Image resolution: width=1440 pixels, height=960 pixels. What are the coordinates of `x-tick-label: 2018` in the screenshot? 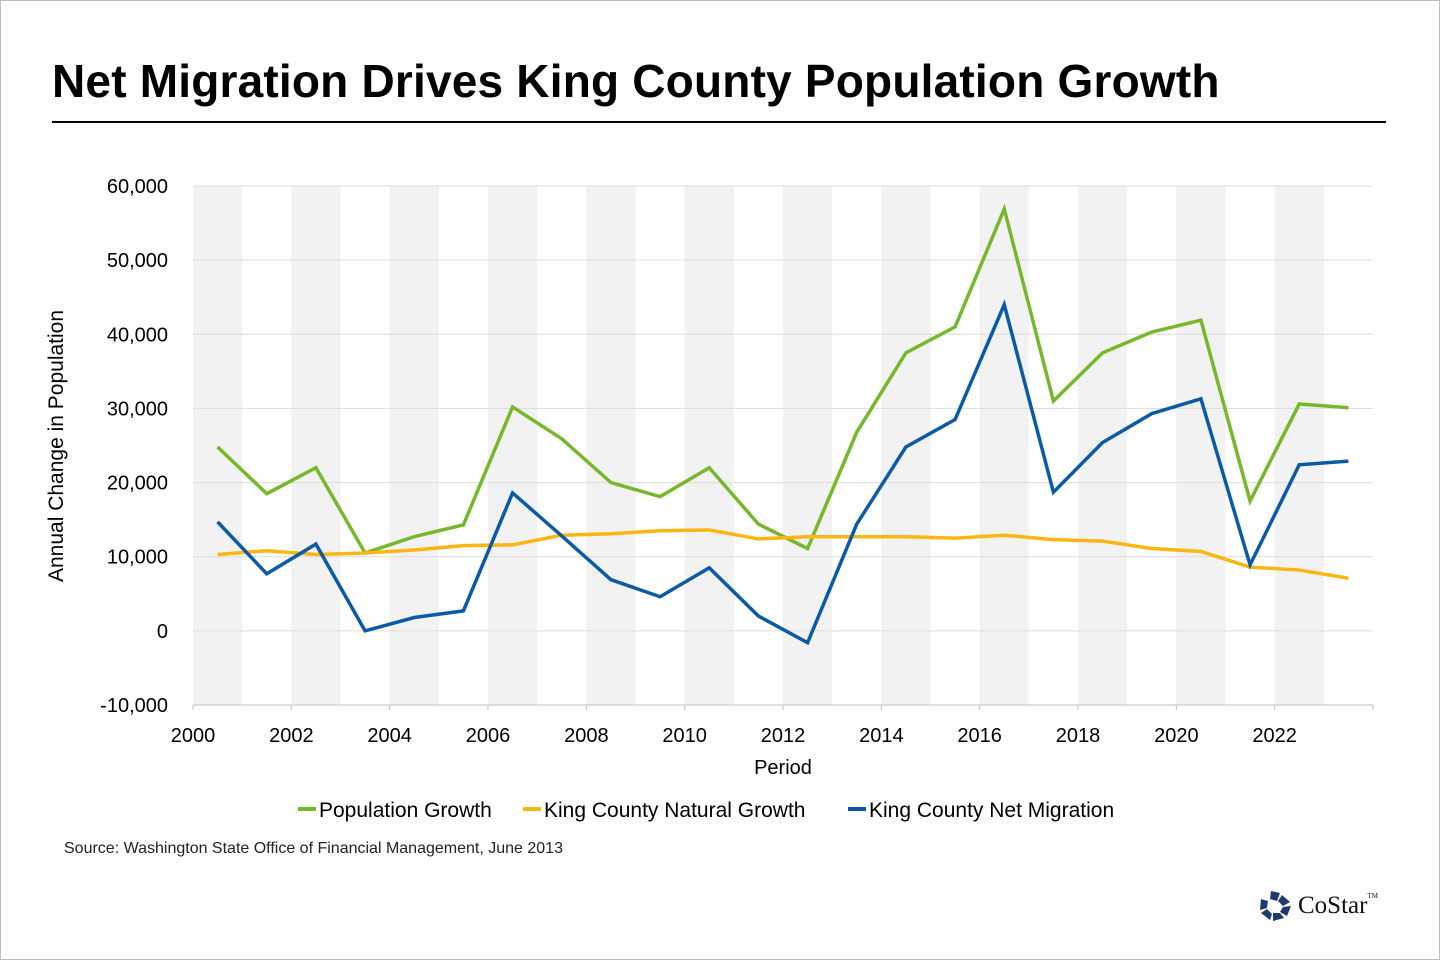 It's located at (1078, 736).